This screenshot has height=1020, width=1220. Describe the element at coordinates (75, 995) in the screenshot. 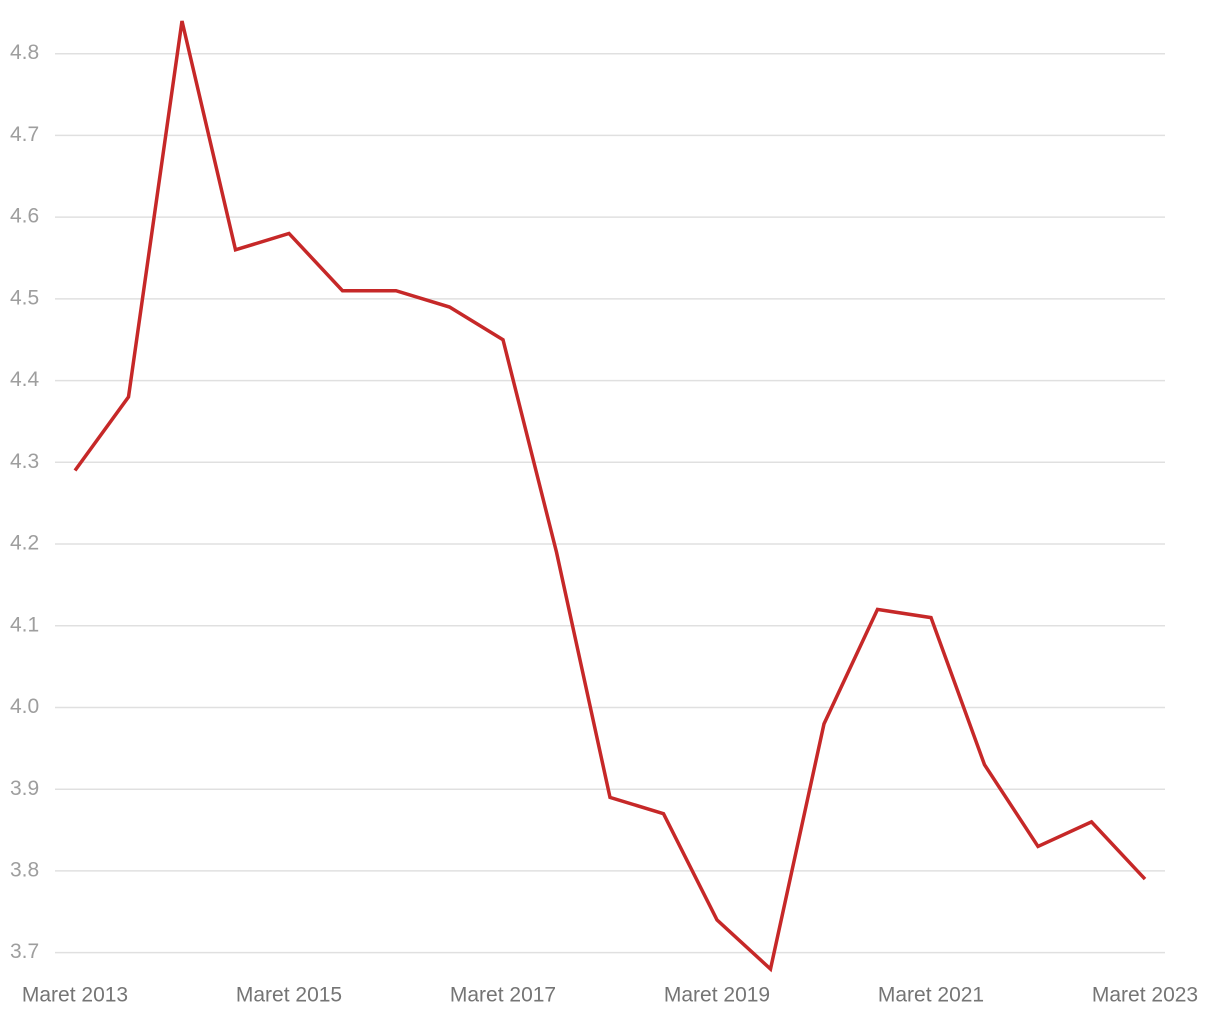

I see `x-tick-label: Maret 2013` at that location.